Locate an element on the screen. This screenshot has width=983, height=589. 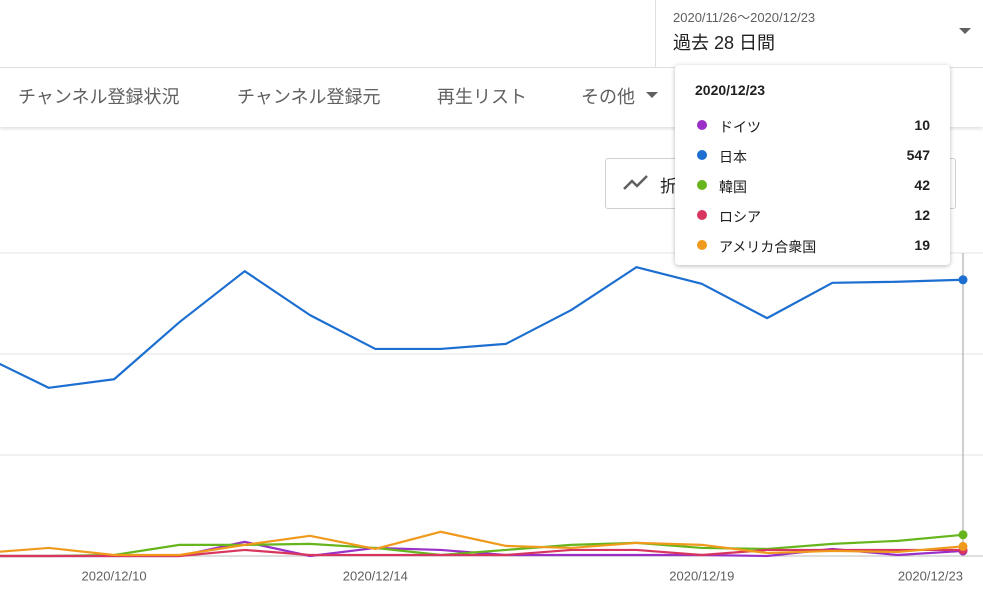
trend-icon is located at coordinates (635, 182).